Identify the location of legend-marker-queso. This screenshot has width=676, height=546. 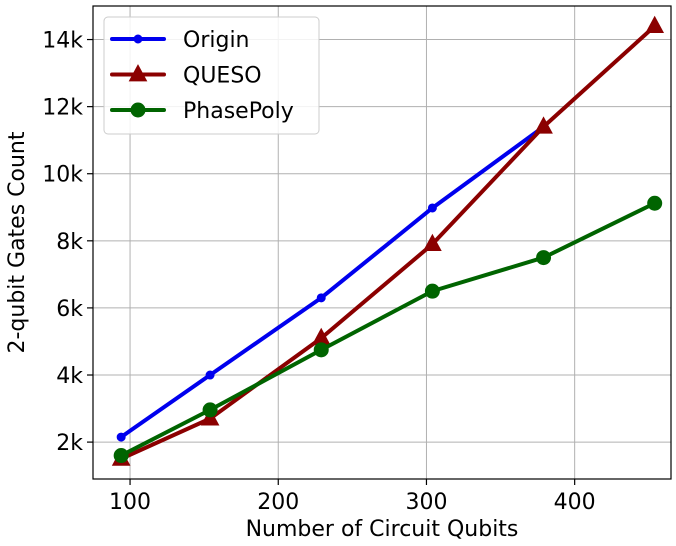
(138, 73).